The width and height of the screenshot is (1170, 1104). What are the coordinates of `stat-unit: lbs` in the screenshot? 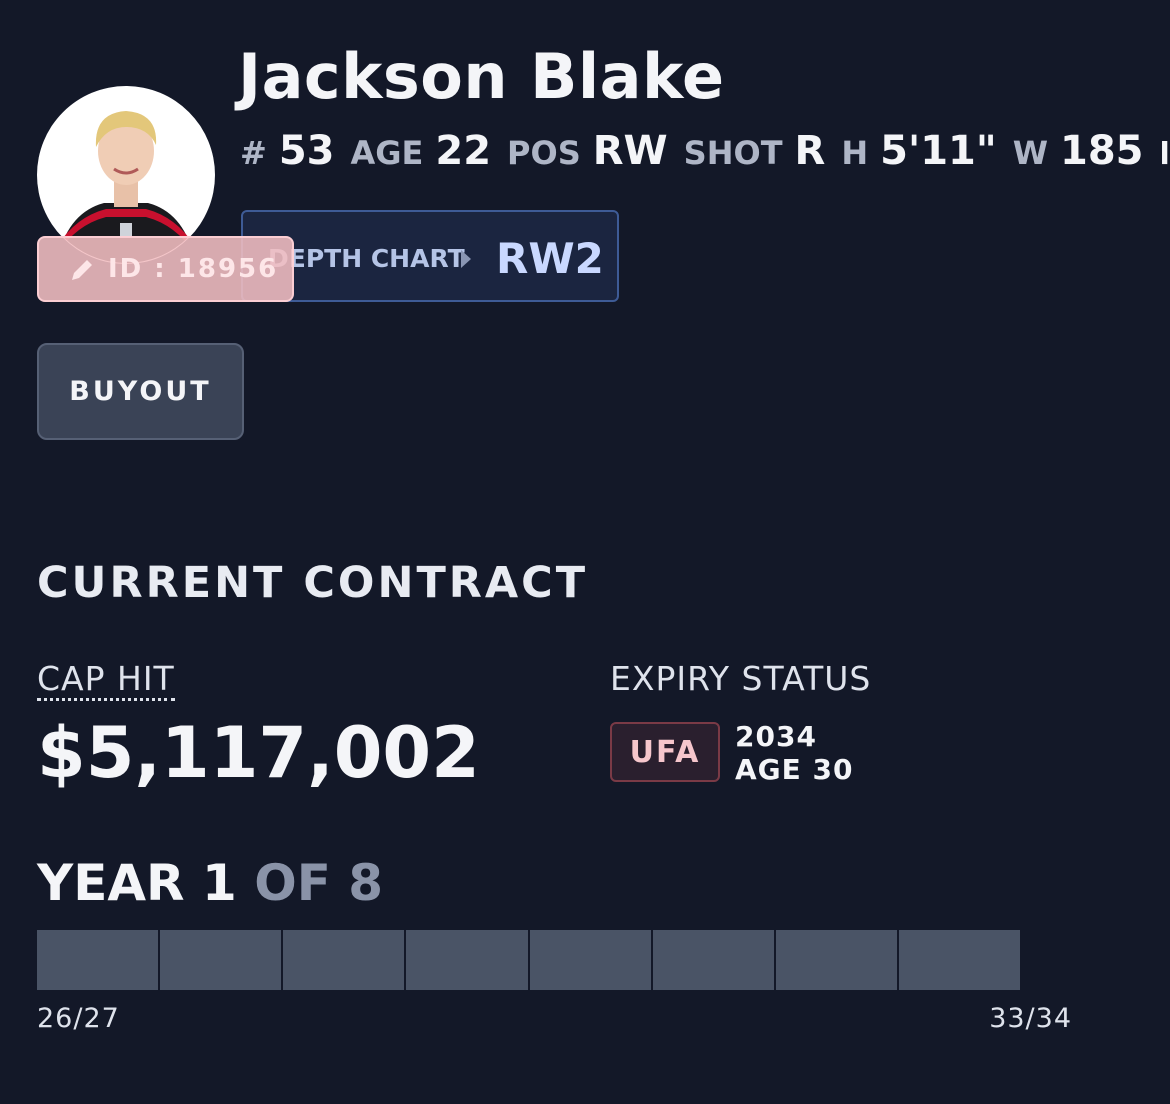 It's located at (1164, 154).